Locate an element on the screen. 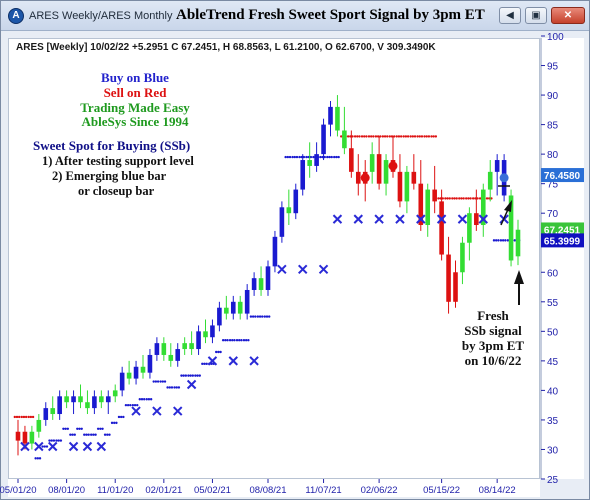 Image resolution: width=590 pixels, height=500 pixels. y-tick-label: 45 is located at coordinates (553, 362).